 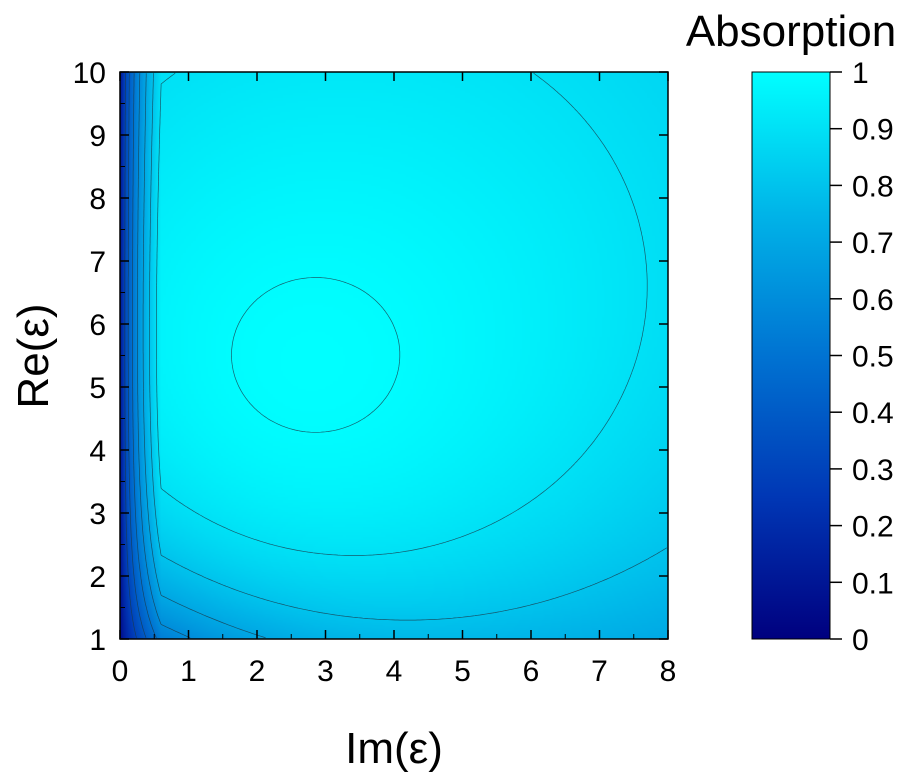 I want to click on x-tick-label: 6, so click(x=531, y=671).